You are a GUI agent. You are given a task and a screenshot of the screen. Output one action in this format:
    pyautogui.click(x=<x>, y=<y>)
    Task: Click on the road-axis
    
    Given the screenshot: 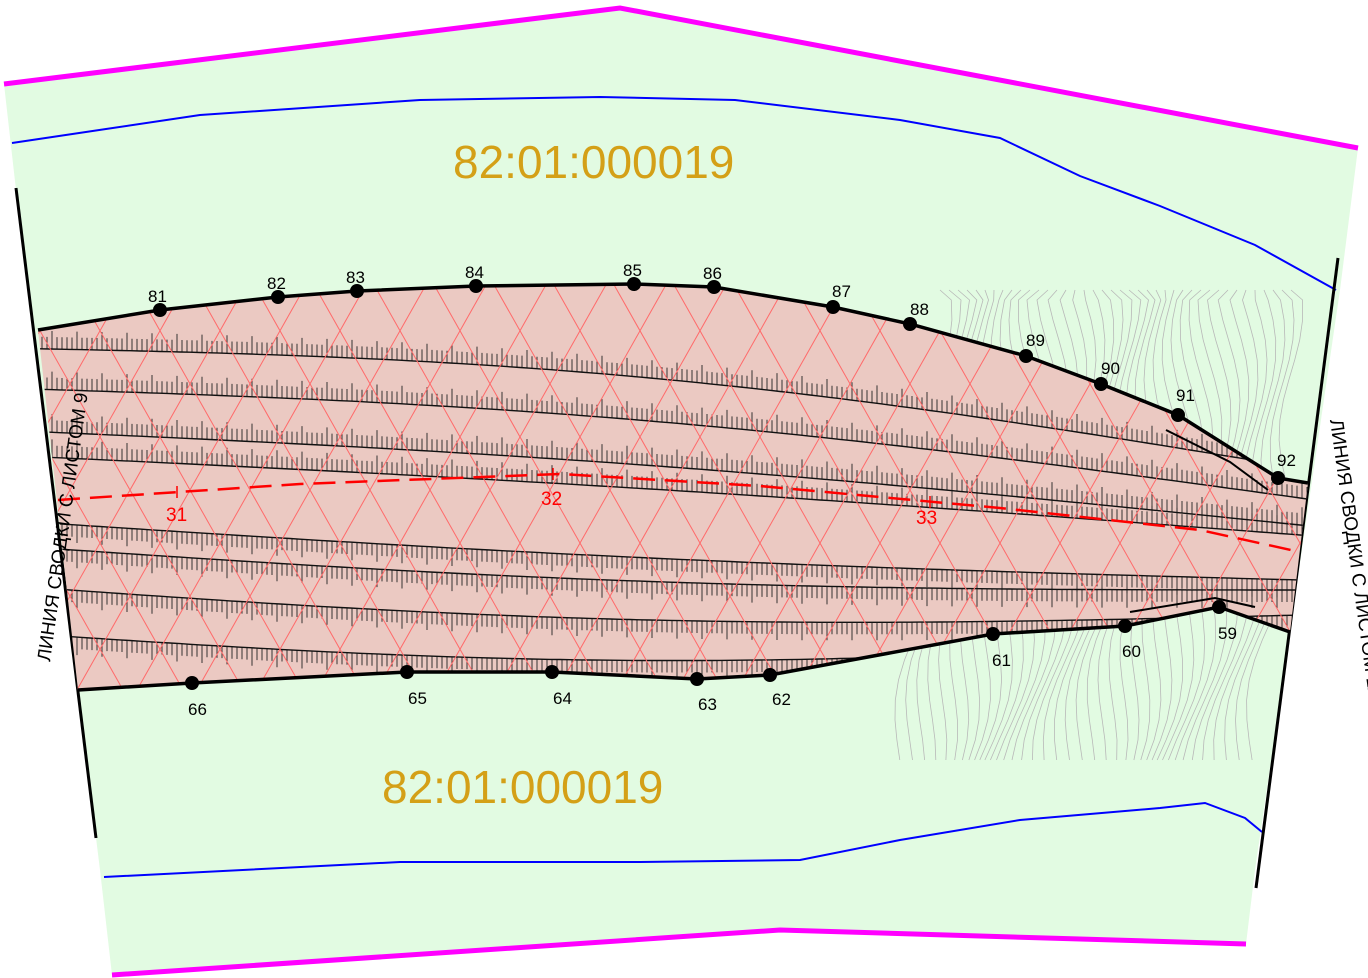 What is the action you would take?
    pyautogui.click(x=679, y=513)
    